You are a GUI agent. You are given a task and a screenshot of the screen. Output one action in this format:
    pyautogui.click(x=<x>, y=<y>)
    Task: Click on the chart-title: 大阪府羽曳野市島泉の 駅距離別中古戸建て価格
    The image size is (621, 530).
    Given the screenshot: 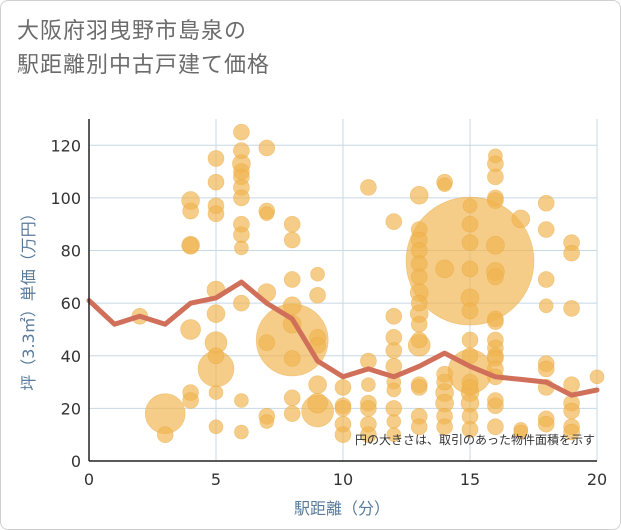 What is the action you would take?
    pyautogui.click(x=143, y=49)
    